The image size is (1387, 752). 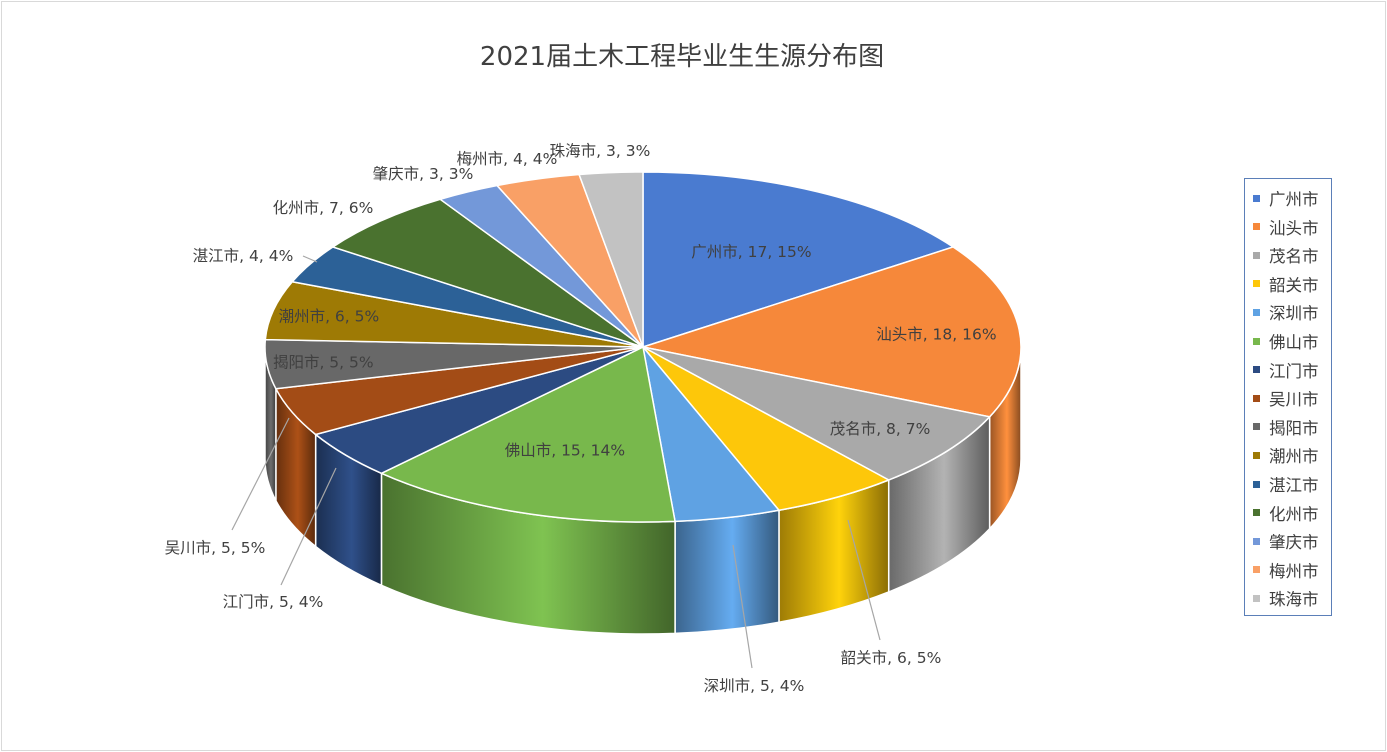 I want to click on legend-item-13: 梅州市, so click(x=1286, y=570).